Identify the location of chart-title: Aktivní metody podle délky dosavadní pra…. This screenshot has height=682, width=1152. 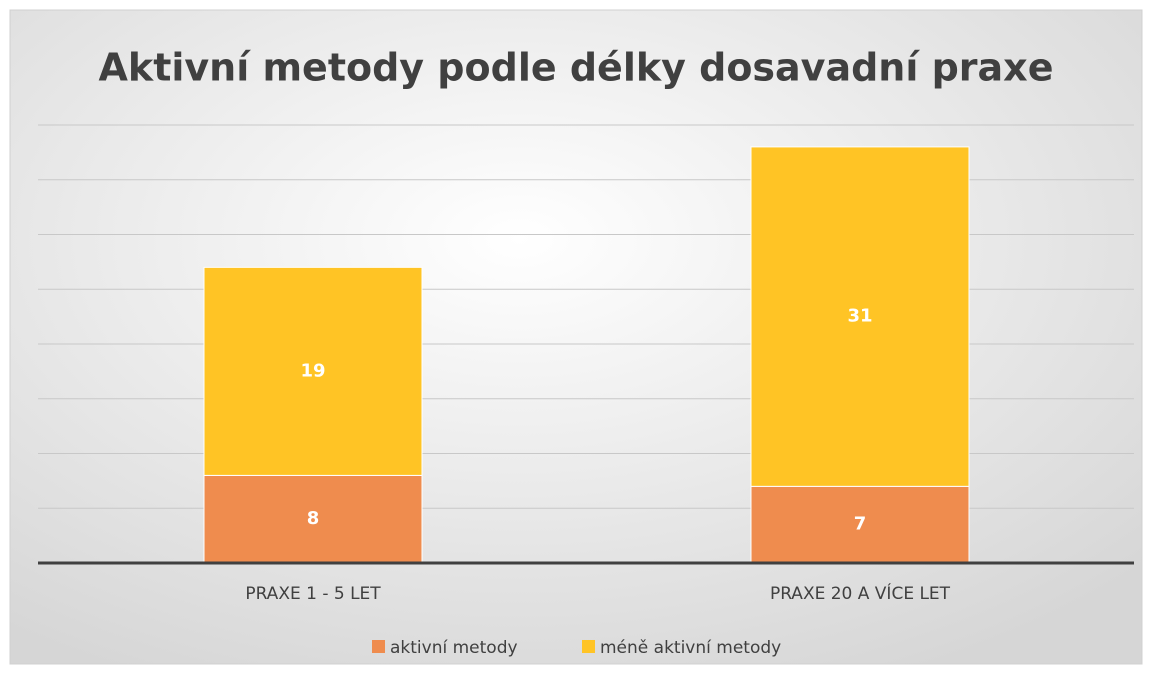
(576, 68).